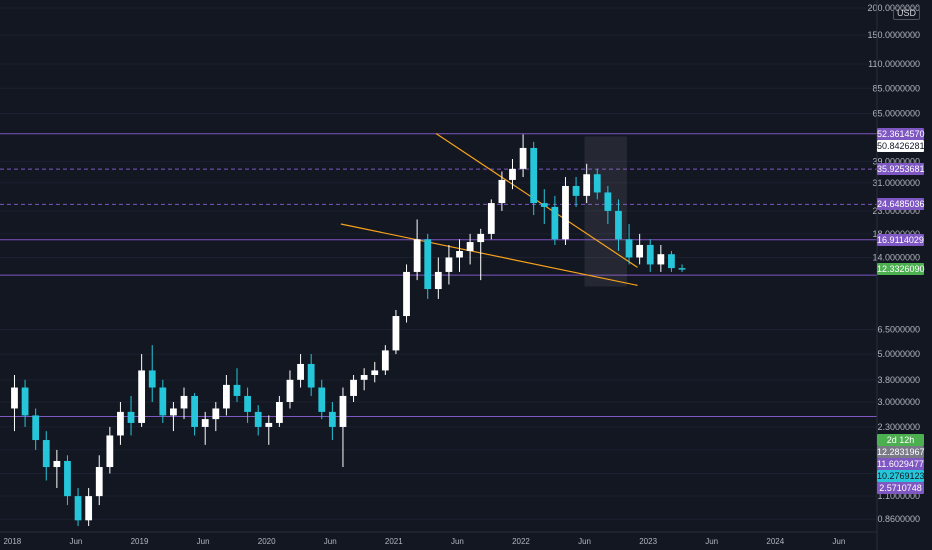 This screenshot has width=932, height=550. What do you see at coordinates (901, 133) in the screenshot?
I see `price-label: 52.3614570` at bounding box center [901, 133].